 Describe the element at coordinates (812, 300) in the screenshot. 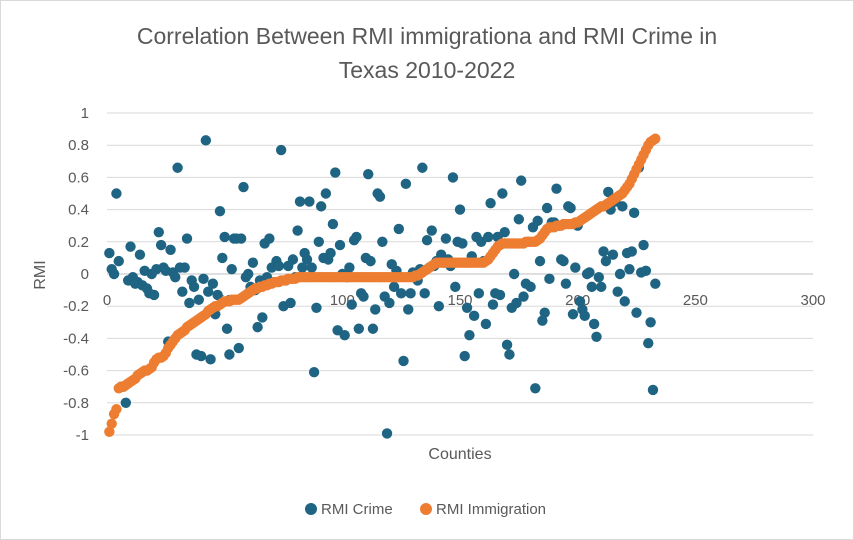

I see `x-tick-label: 300` at that location.